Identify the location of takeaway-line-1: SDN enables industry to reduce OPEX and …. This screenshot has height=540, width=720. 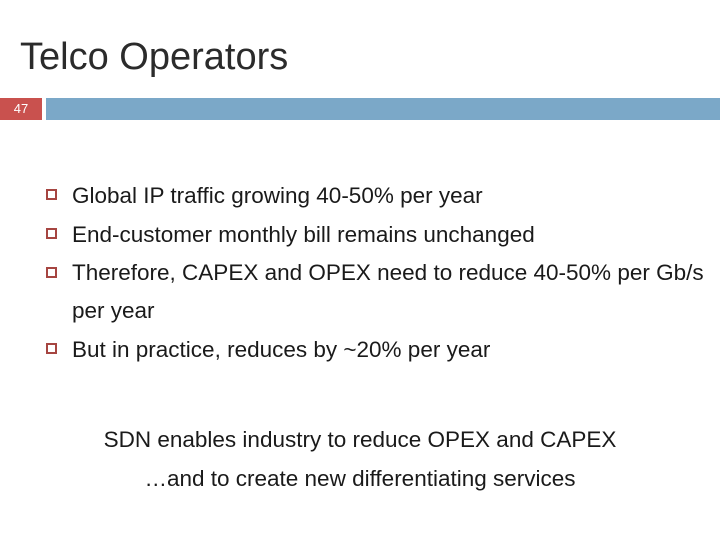
(360, 439).